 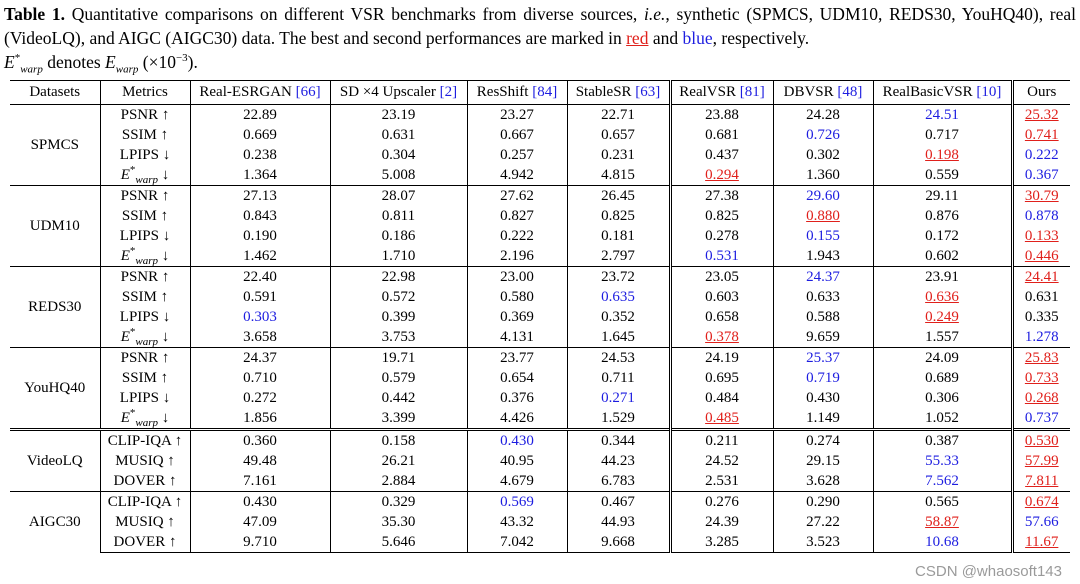 I want to click on value: 1.462, so click(x=260, y=255).